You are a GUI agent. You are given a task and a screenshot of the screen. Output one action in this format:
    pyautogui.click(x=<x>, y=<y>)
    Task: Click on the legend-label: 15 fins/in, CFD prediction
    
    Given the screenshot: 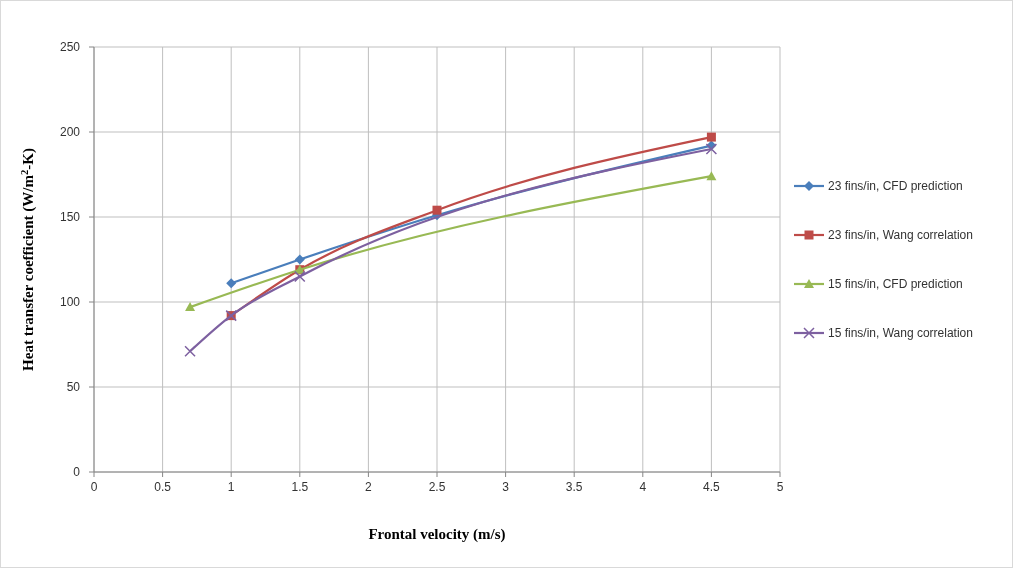 What is the action you would take?
    pyautogui.click(x=895, y=284)
    